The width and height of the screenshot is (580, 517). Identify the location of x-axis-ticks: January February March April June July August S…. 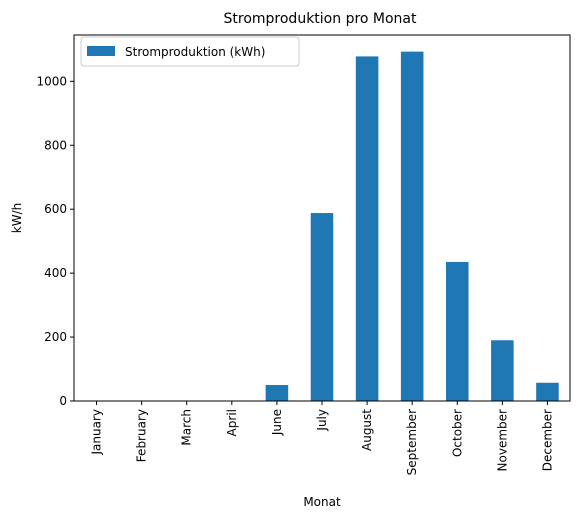
(322, 438).